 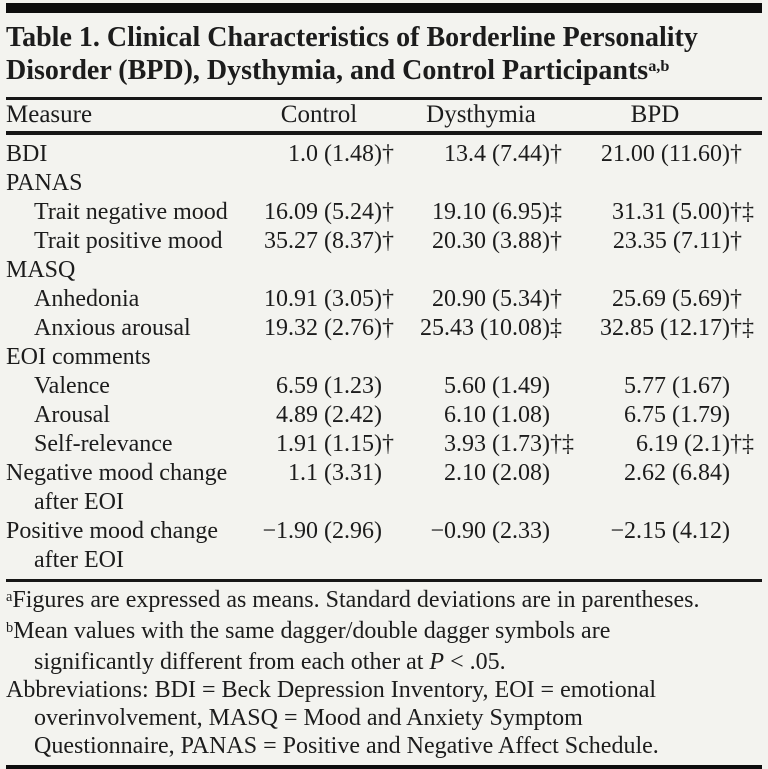 What do you see at coordinates (670, 531) in the screenshot?
I see `mean-sd-value: −2.15 (4.12)` at bounding box center [670, 531].